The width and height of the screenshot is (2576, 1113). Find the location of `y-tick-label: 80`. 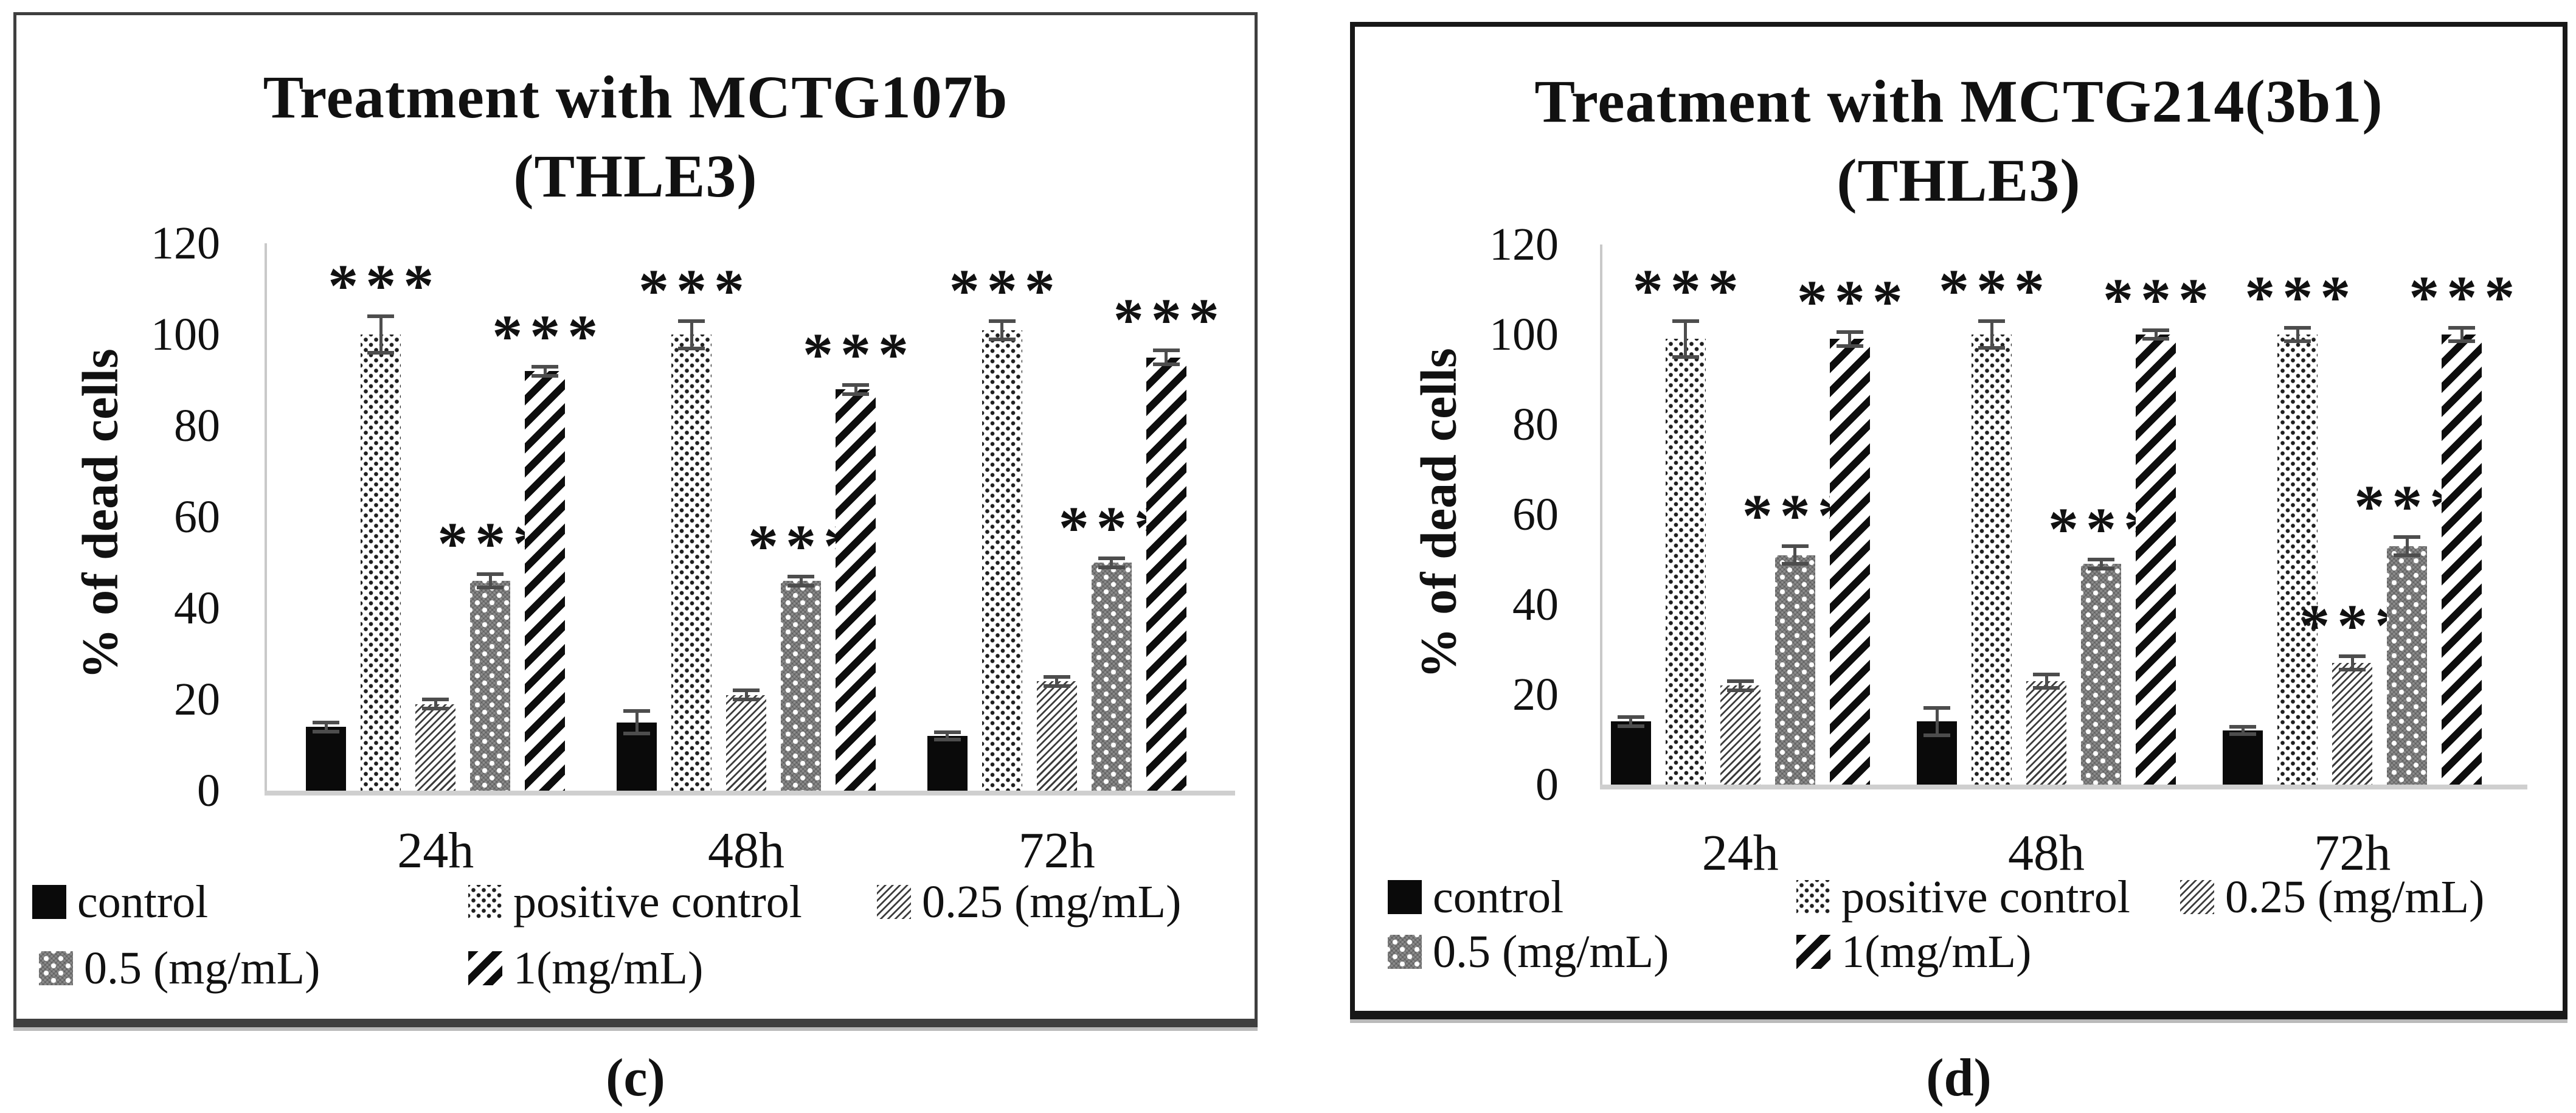

y-tick-label: 80 is located at coordinates (1535, 424).